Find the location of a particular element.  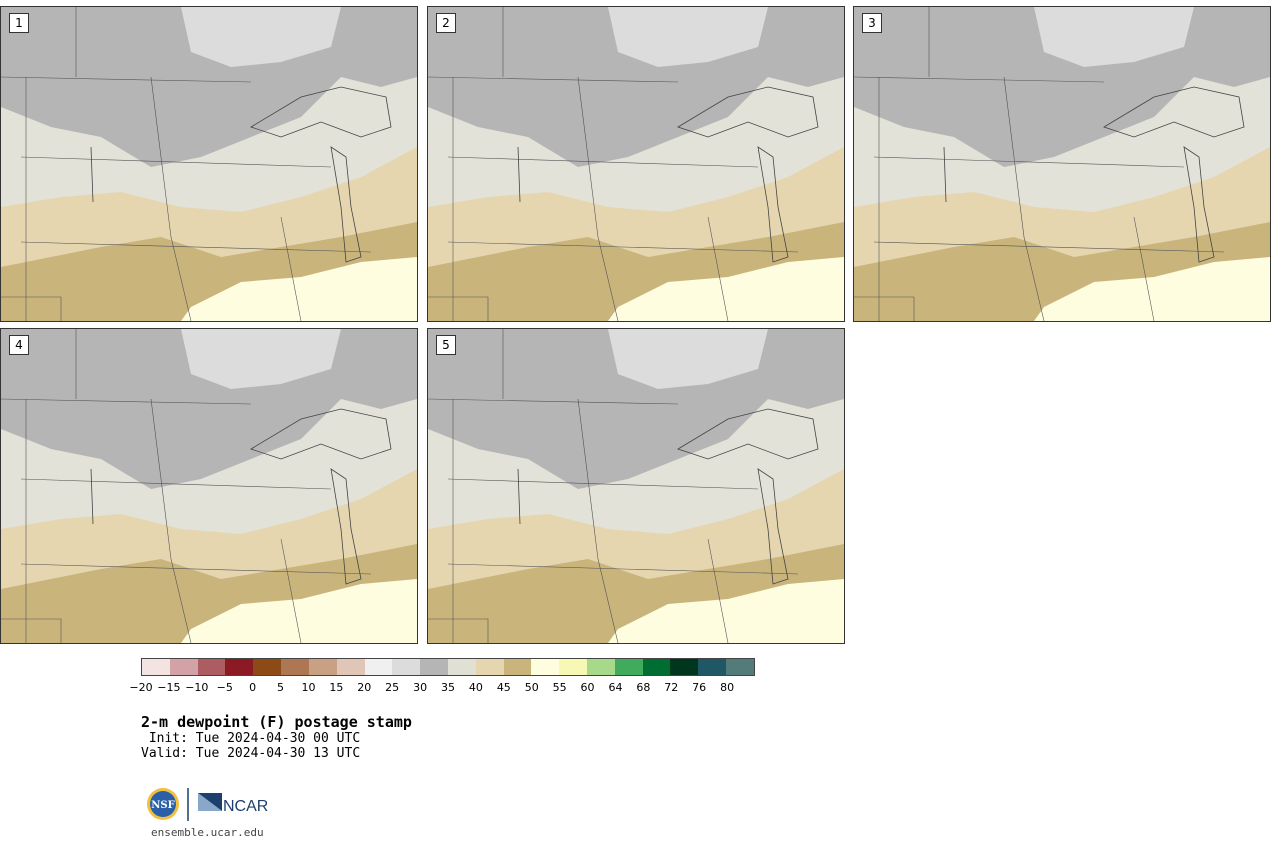

colorbar-tick-label: 68 is located at coordinates (643, 687).